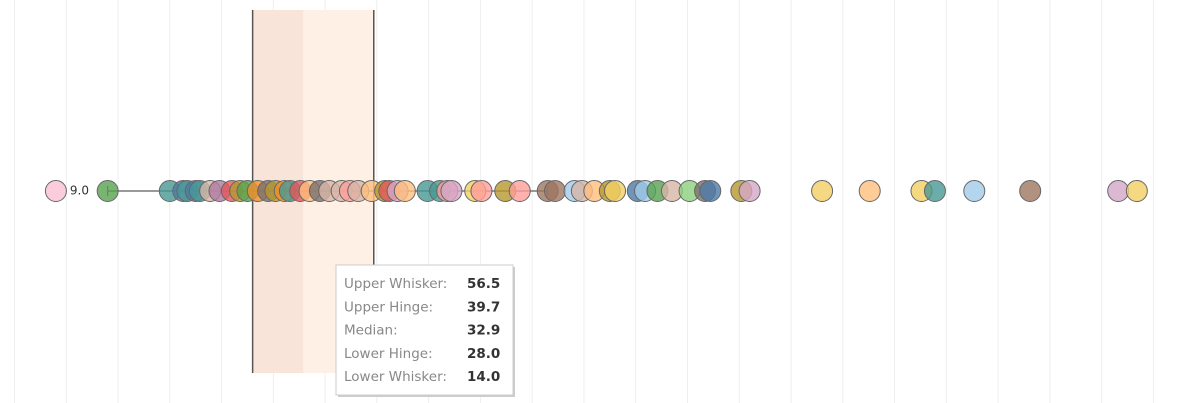 The image size is (1200, 403). I want to click on tooltip-value: 32.9, so click(483, 331).